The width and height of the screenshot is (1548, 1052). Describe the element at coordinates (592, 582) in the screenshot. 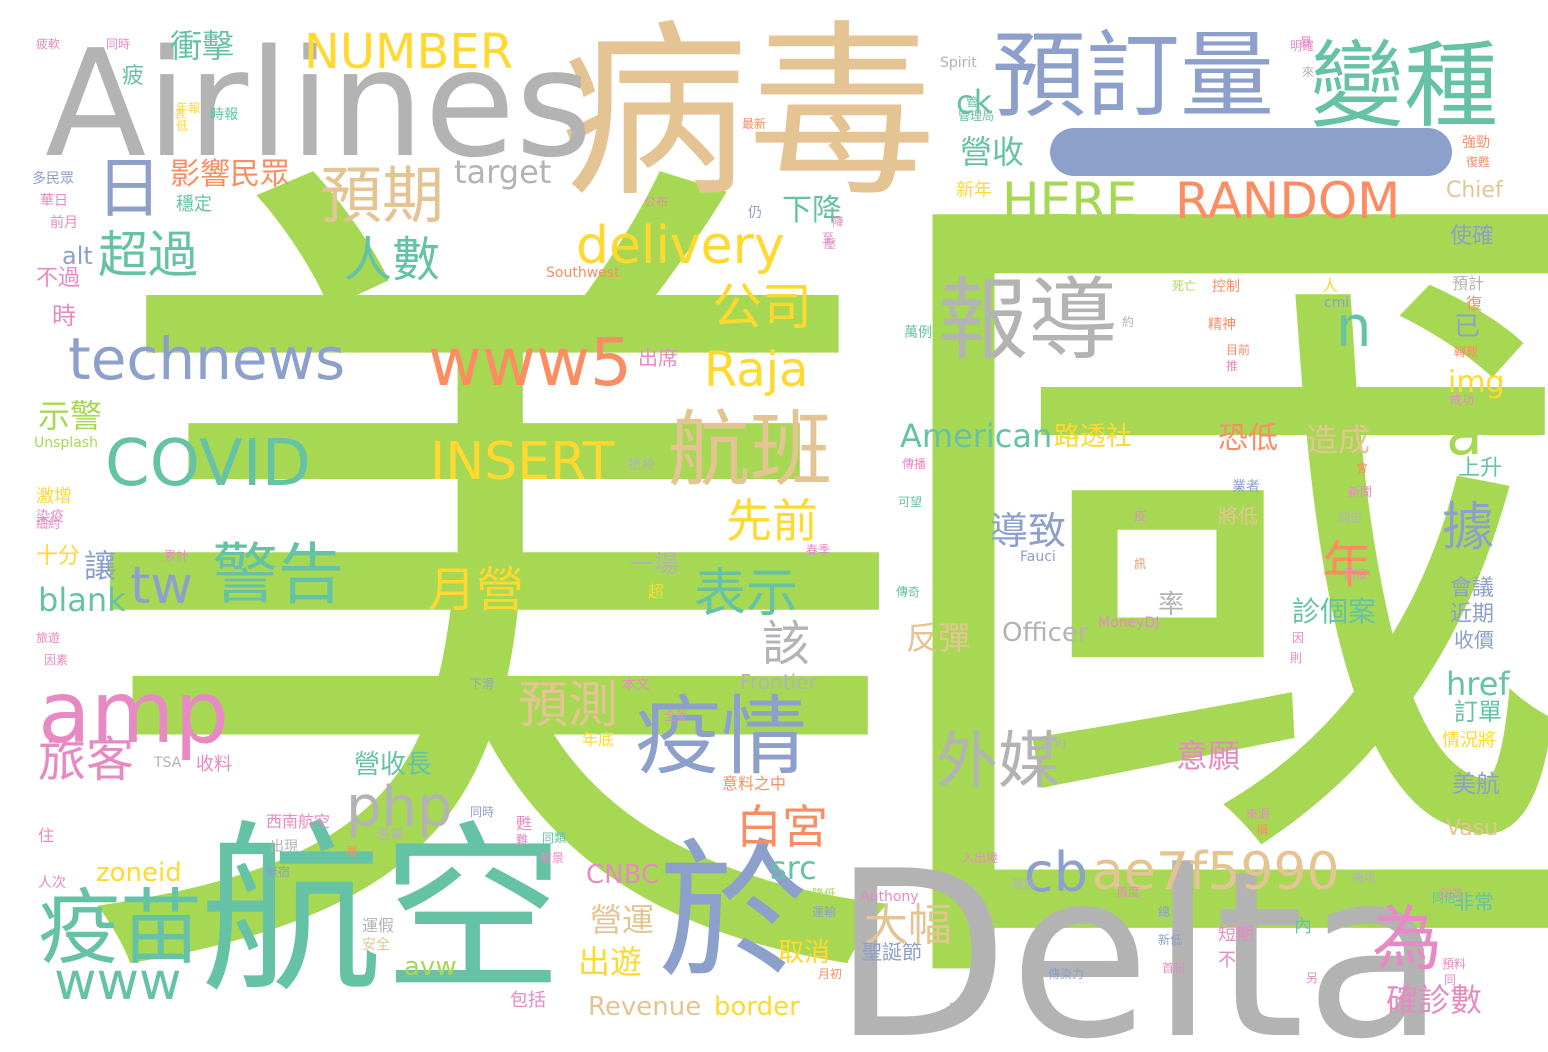

I see `word-yue: 月` at that location.